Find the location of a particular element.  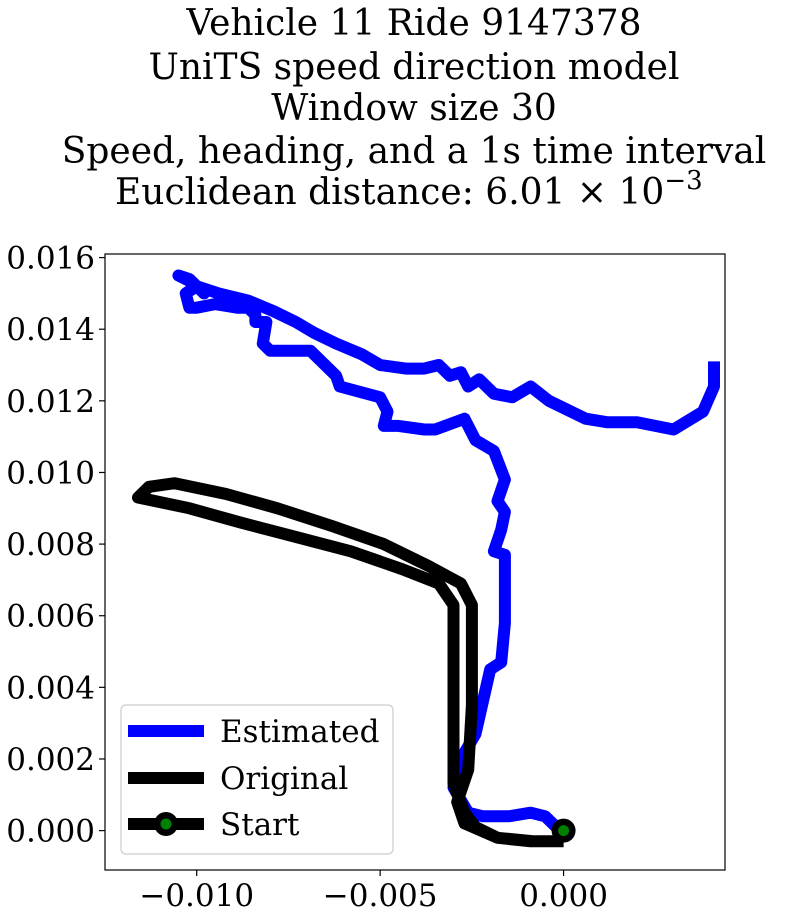

x-tick-label: −0.005 is located at coordinates (380, 896).